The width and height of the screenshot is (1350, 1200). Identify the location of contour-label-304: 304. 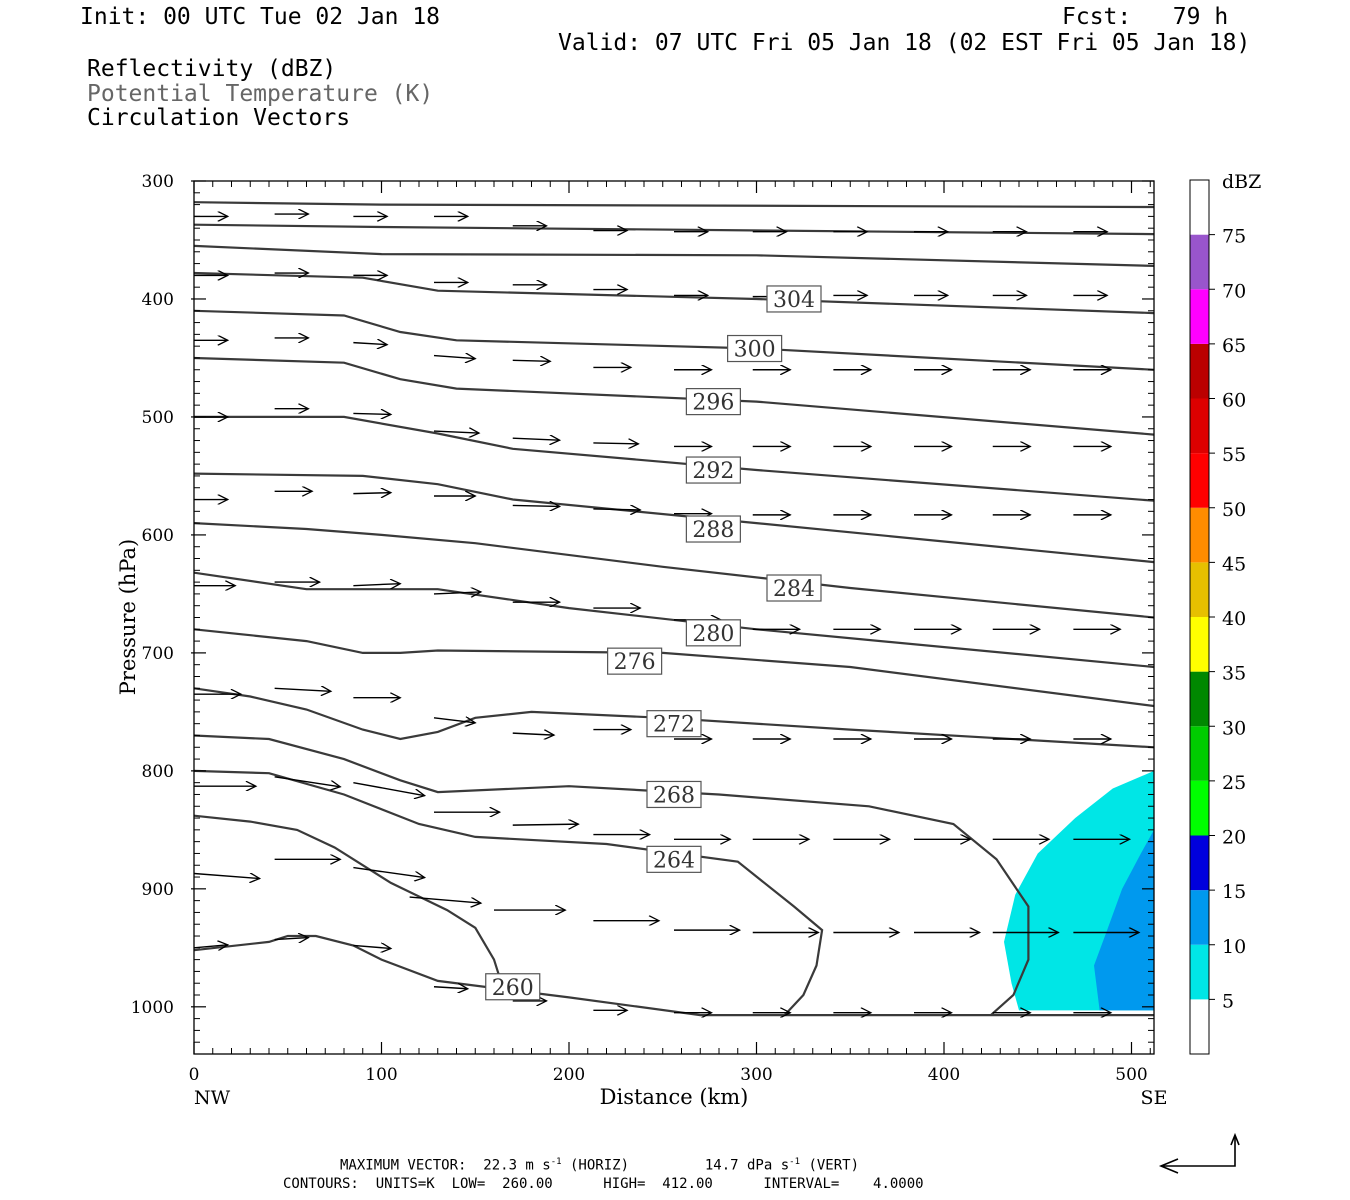
(794, 300).